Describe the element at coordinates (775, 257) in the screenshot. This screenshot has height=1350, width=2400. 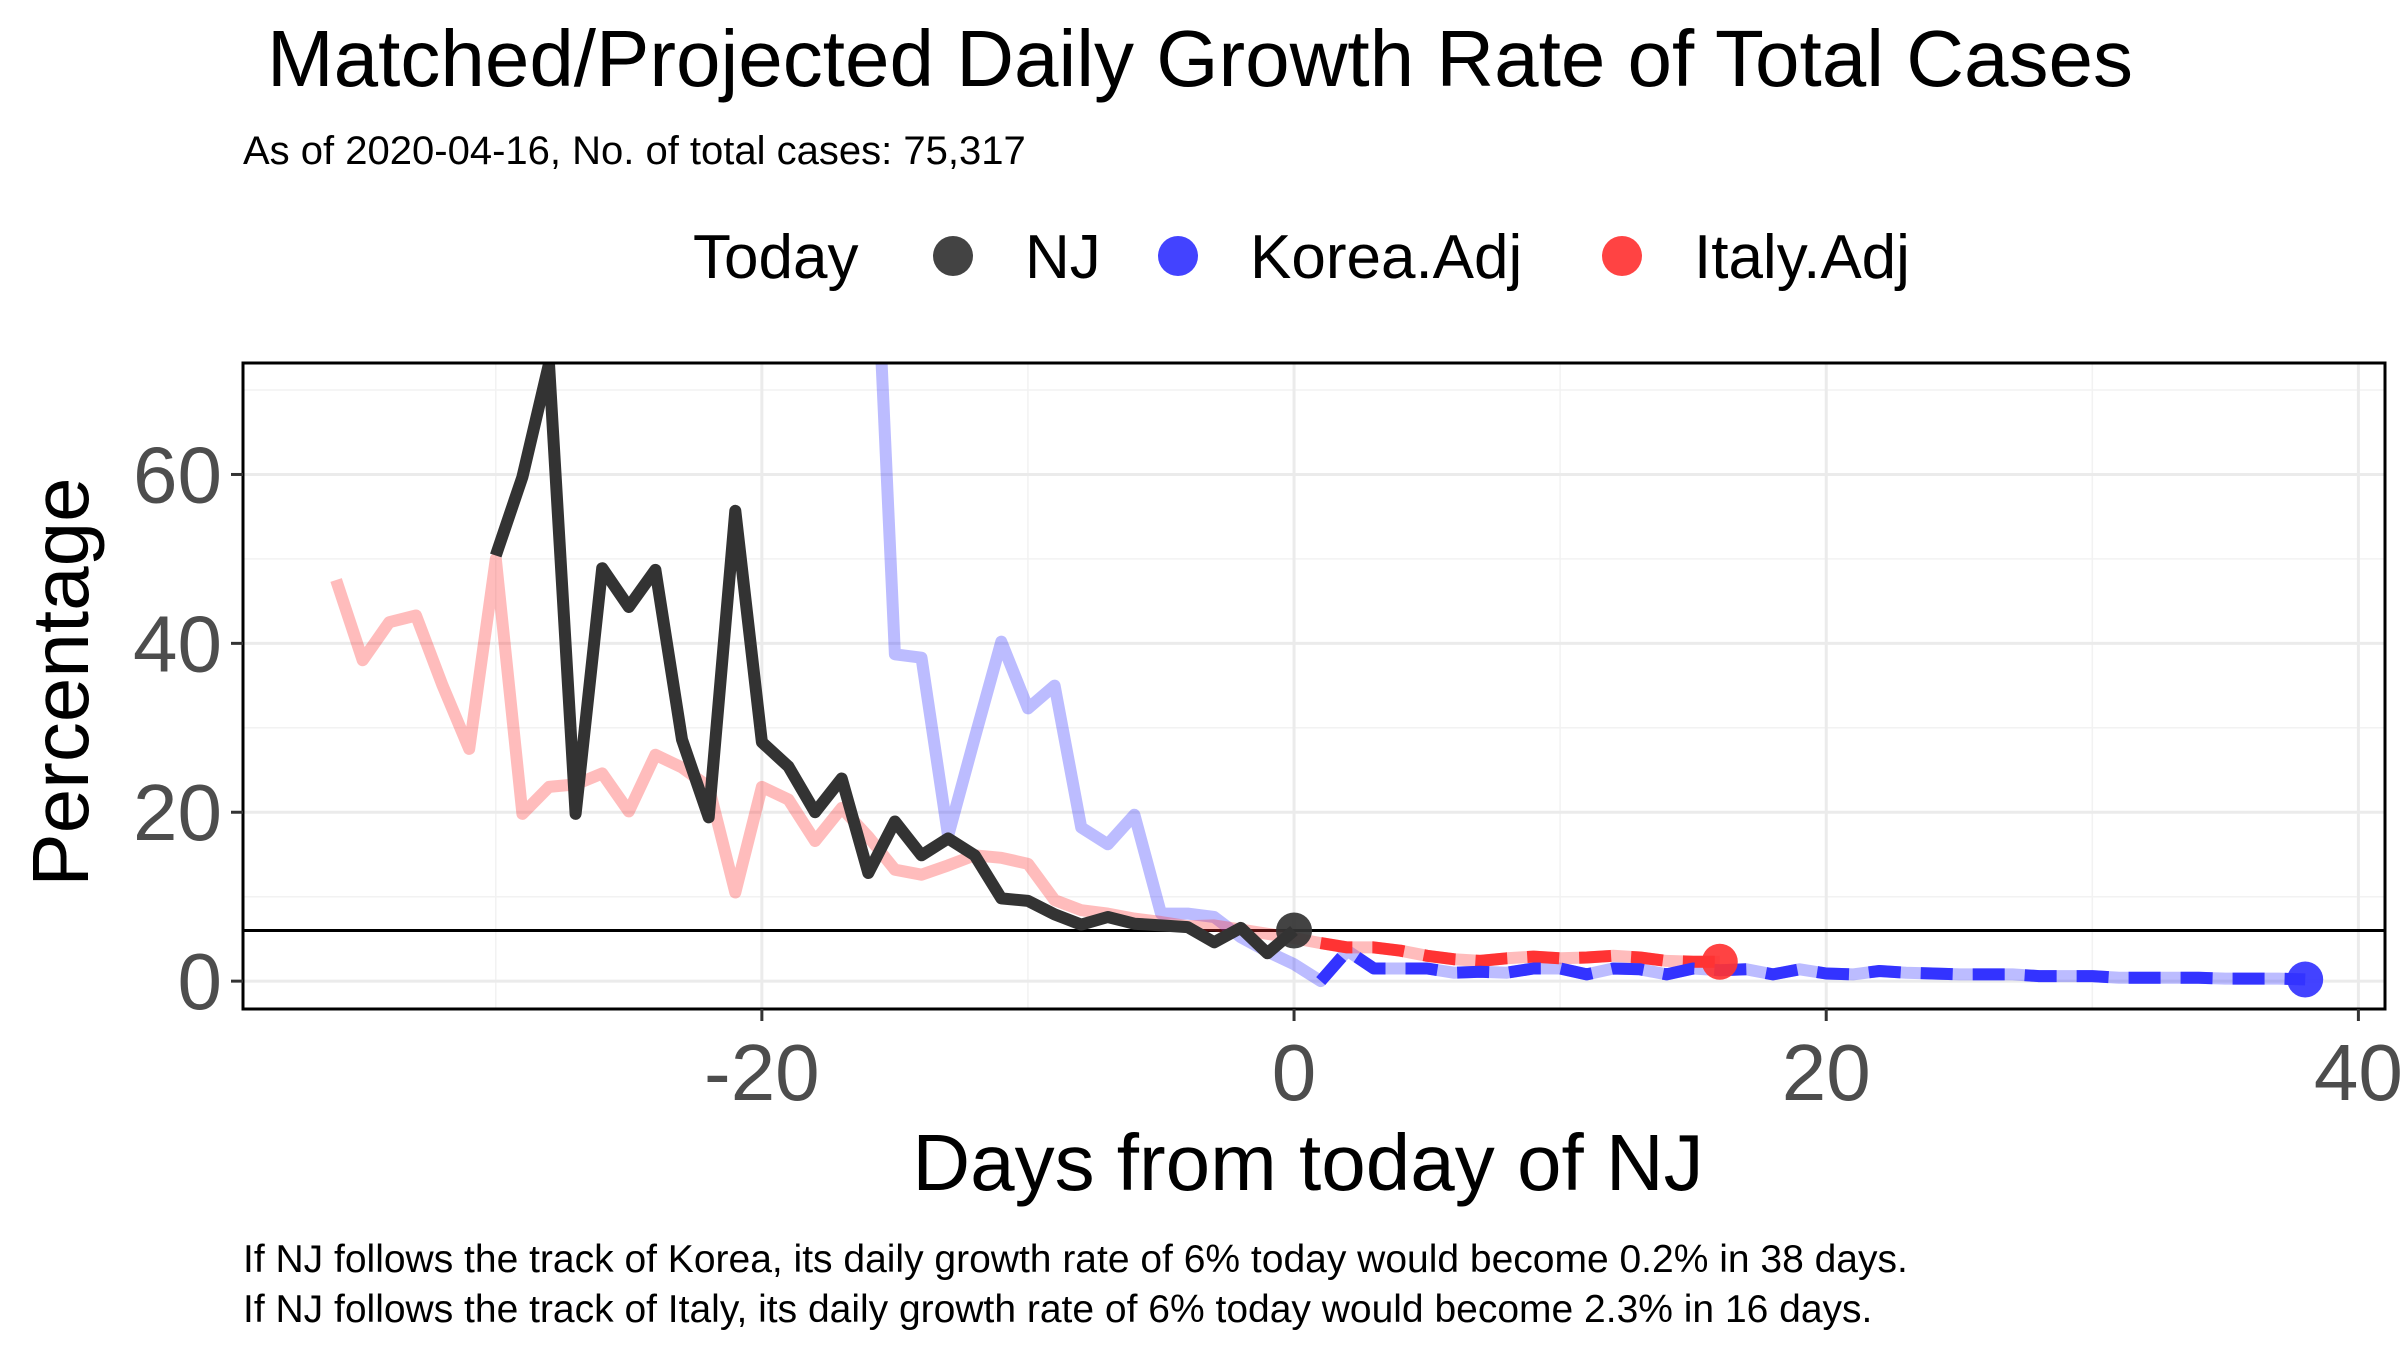
I see `legend-title: Today` at that location.